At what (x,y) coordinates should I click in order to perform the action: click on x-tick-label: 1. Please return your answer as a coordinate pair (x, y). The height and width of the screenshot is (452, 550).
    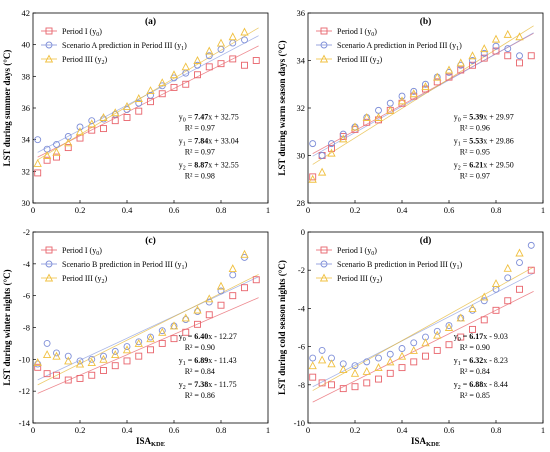
    Looking at the image, I should click on (268, 210).